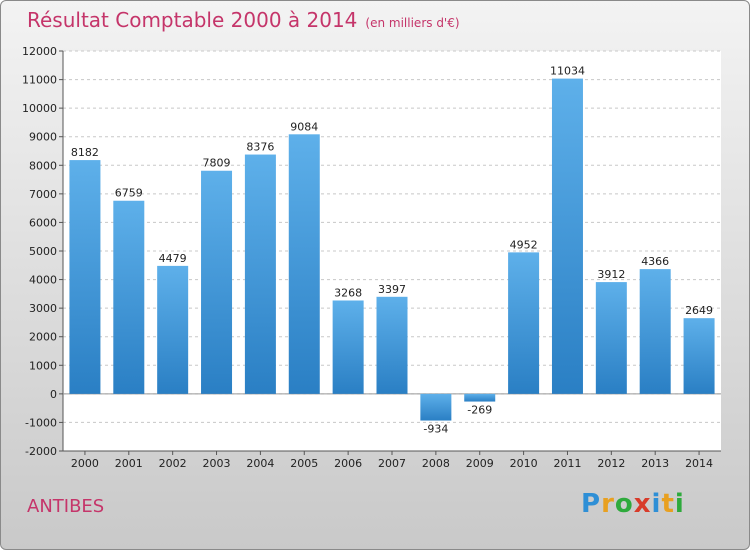 Image resolution: width=750 pixels, height=550 pixels. What do you see at coordinates (591, 504) in the screenshot?
I see `logo-letter: P` at bounding box center [591, 504].